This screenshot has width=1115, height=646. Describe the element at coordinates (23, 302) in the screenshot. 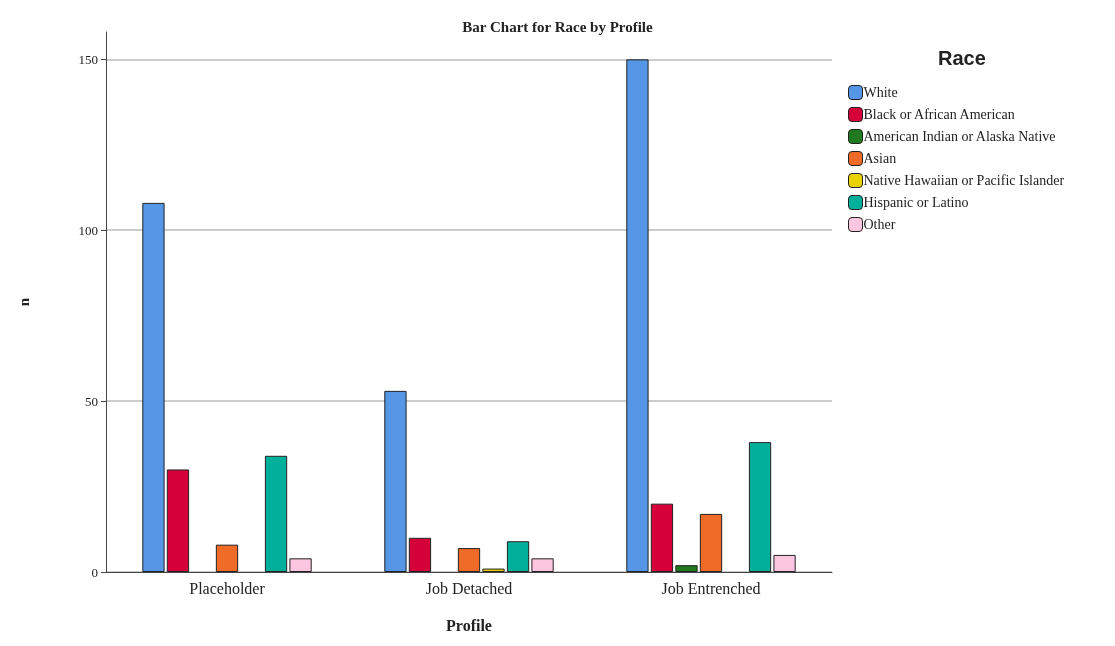

I see `y-axis-title: n` at that location.